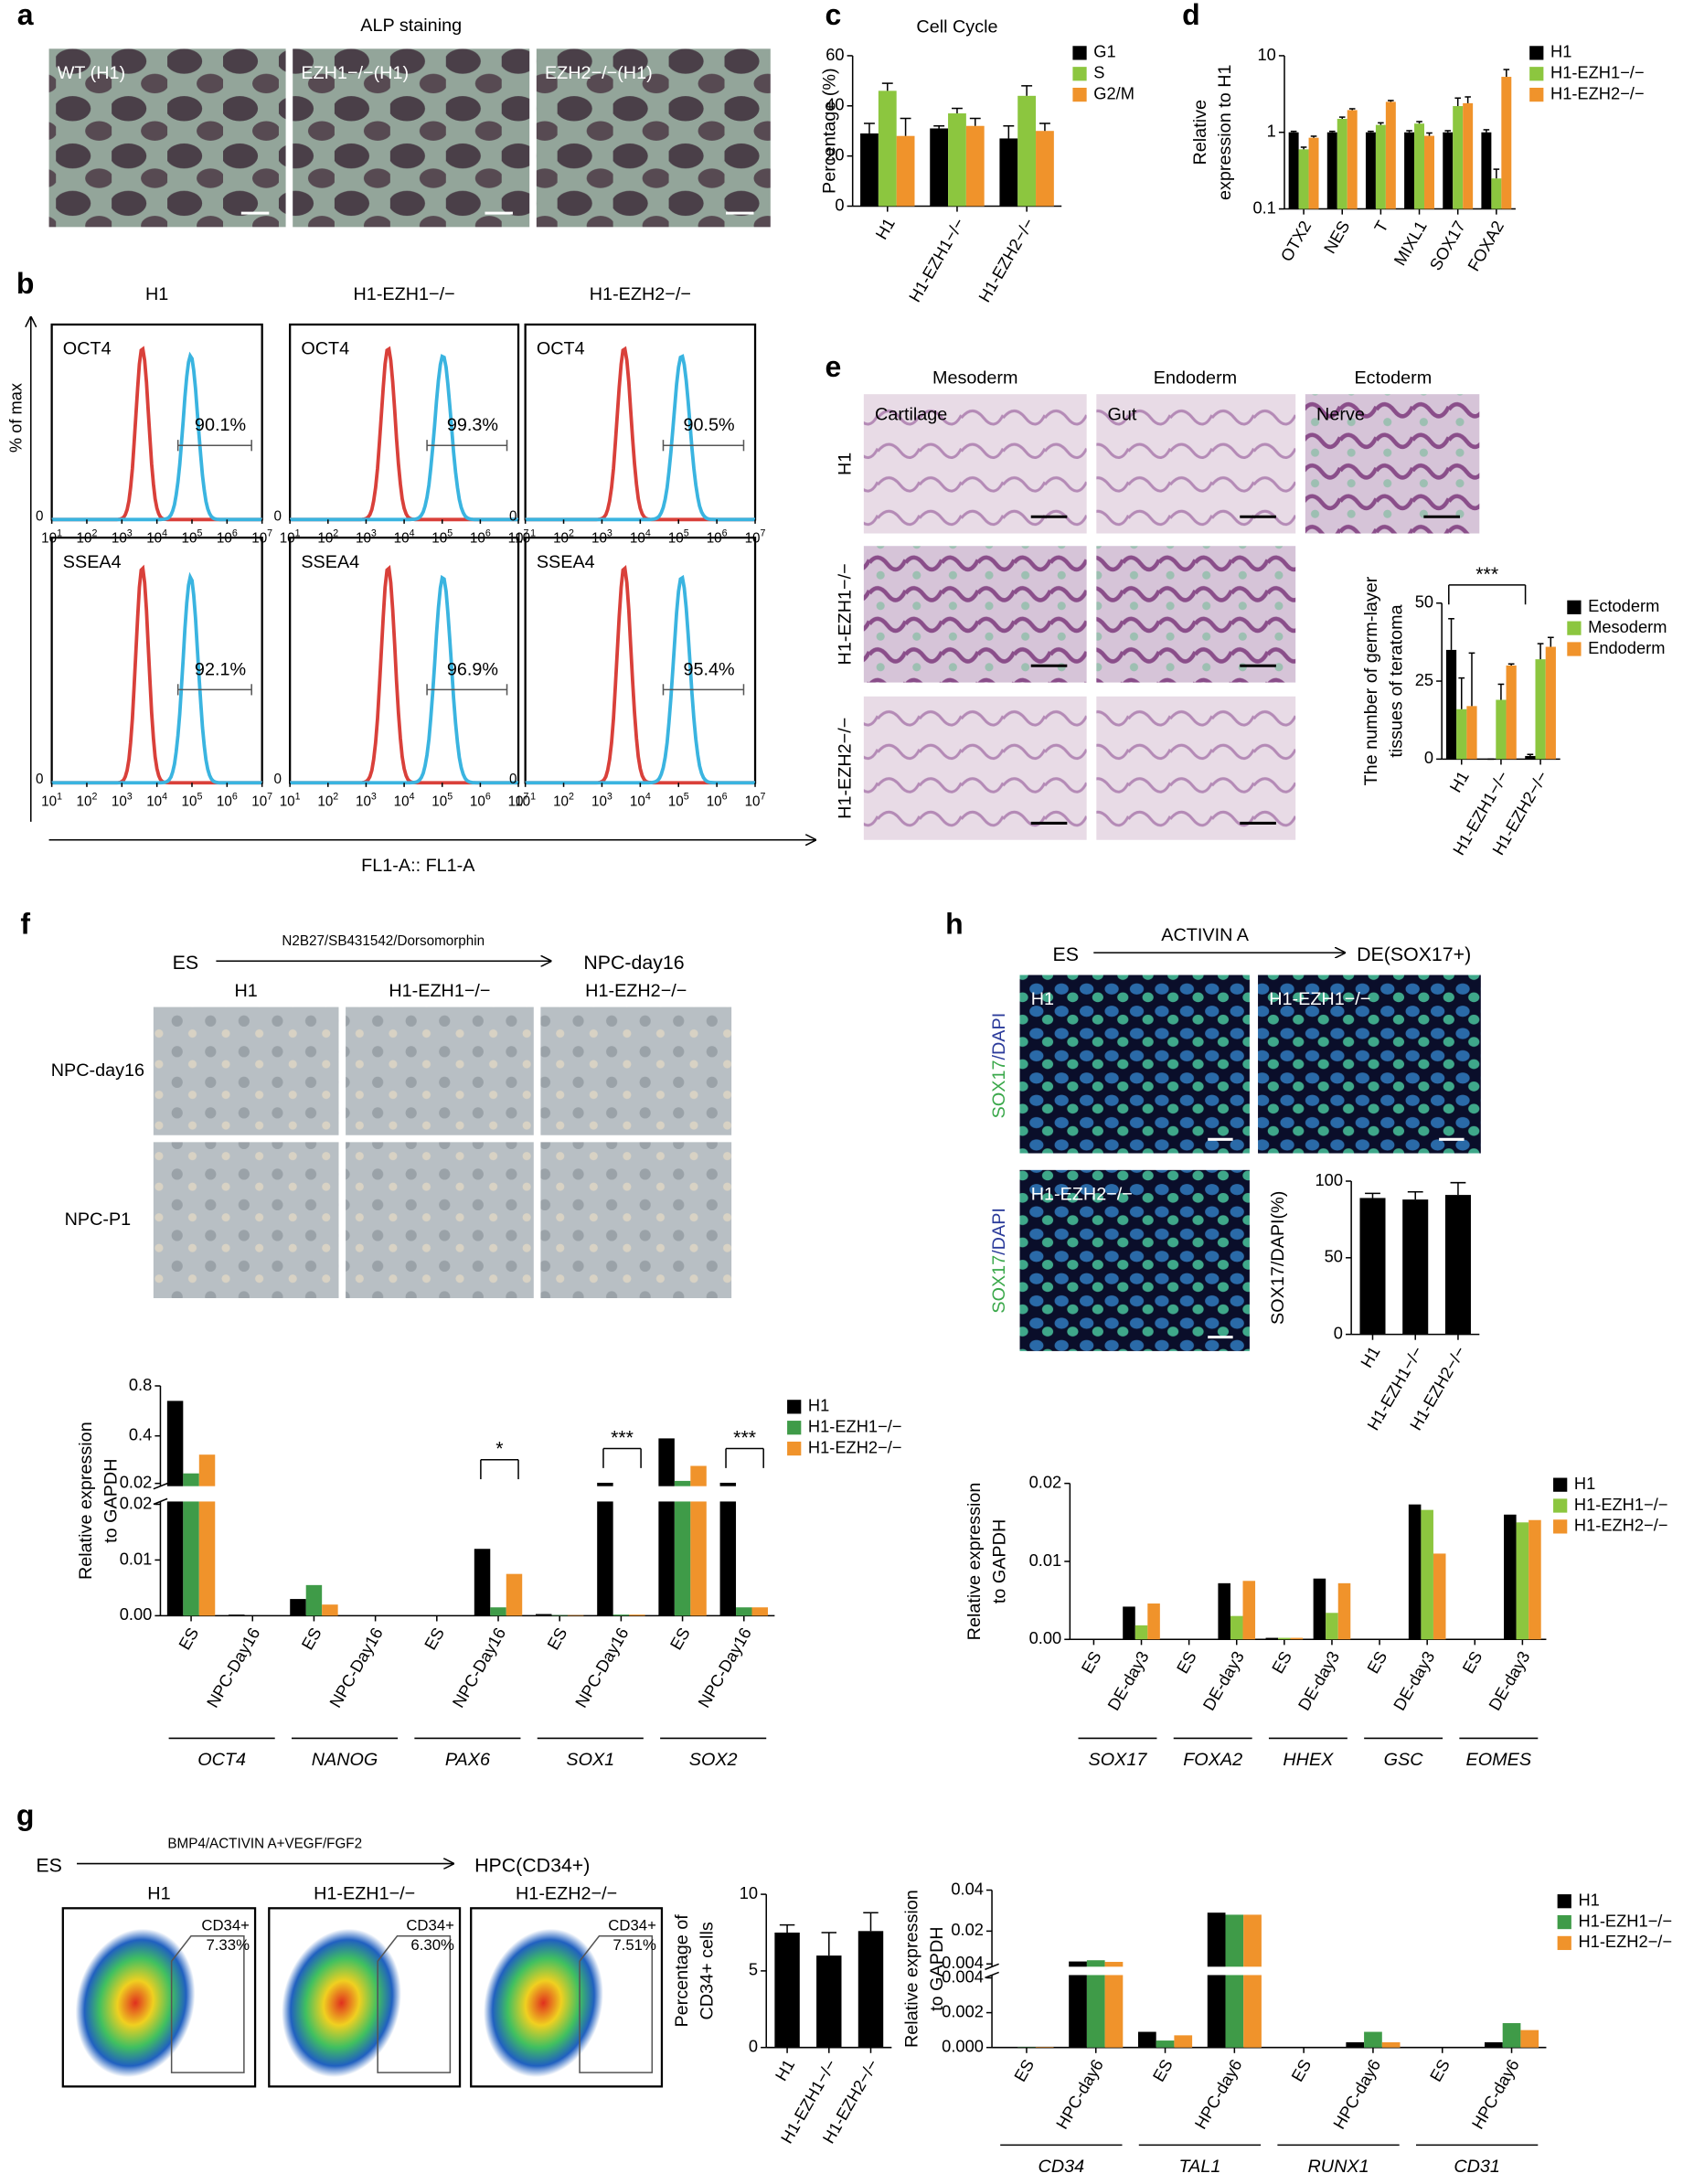 The height and width of the screenshot is (2184, 1683). I want to click on tick-label: 10², so click(563, 800).